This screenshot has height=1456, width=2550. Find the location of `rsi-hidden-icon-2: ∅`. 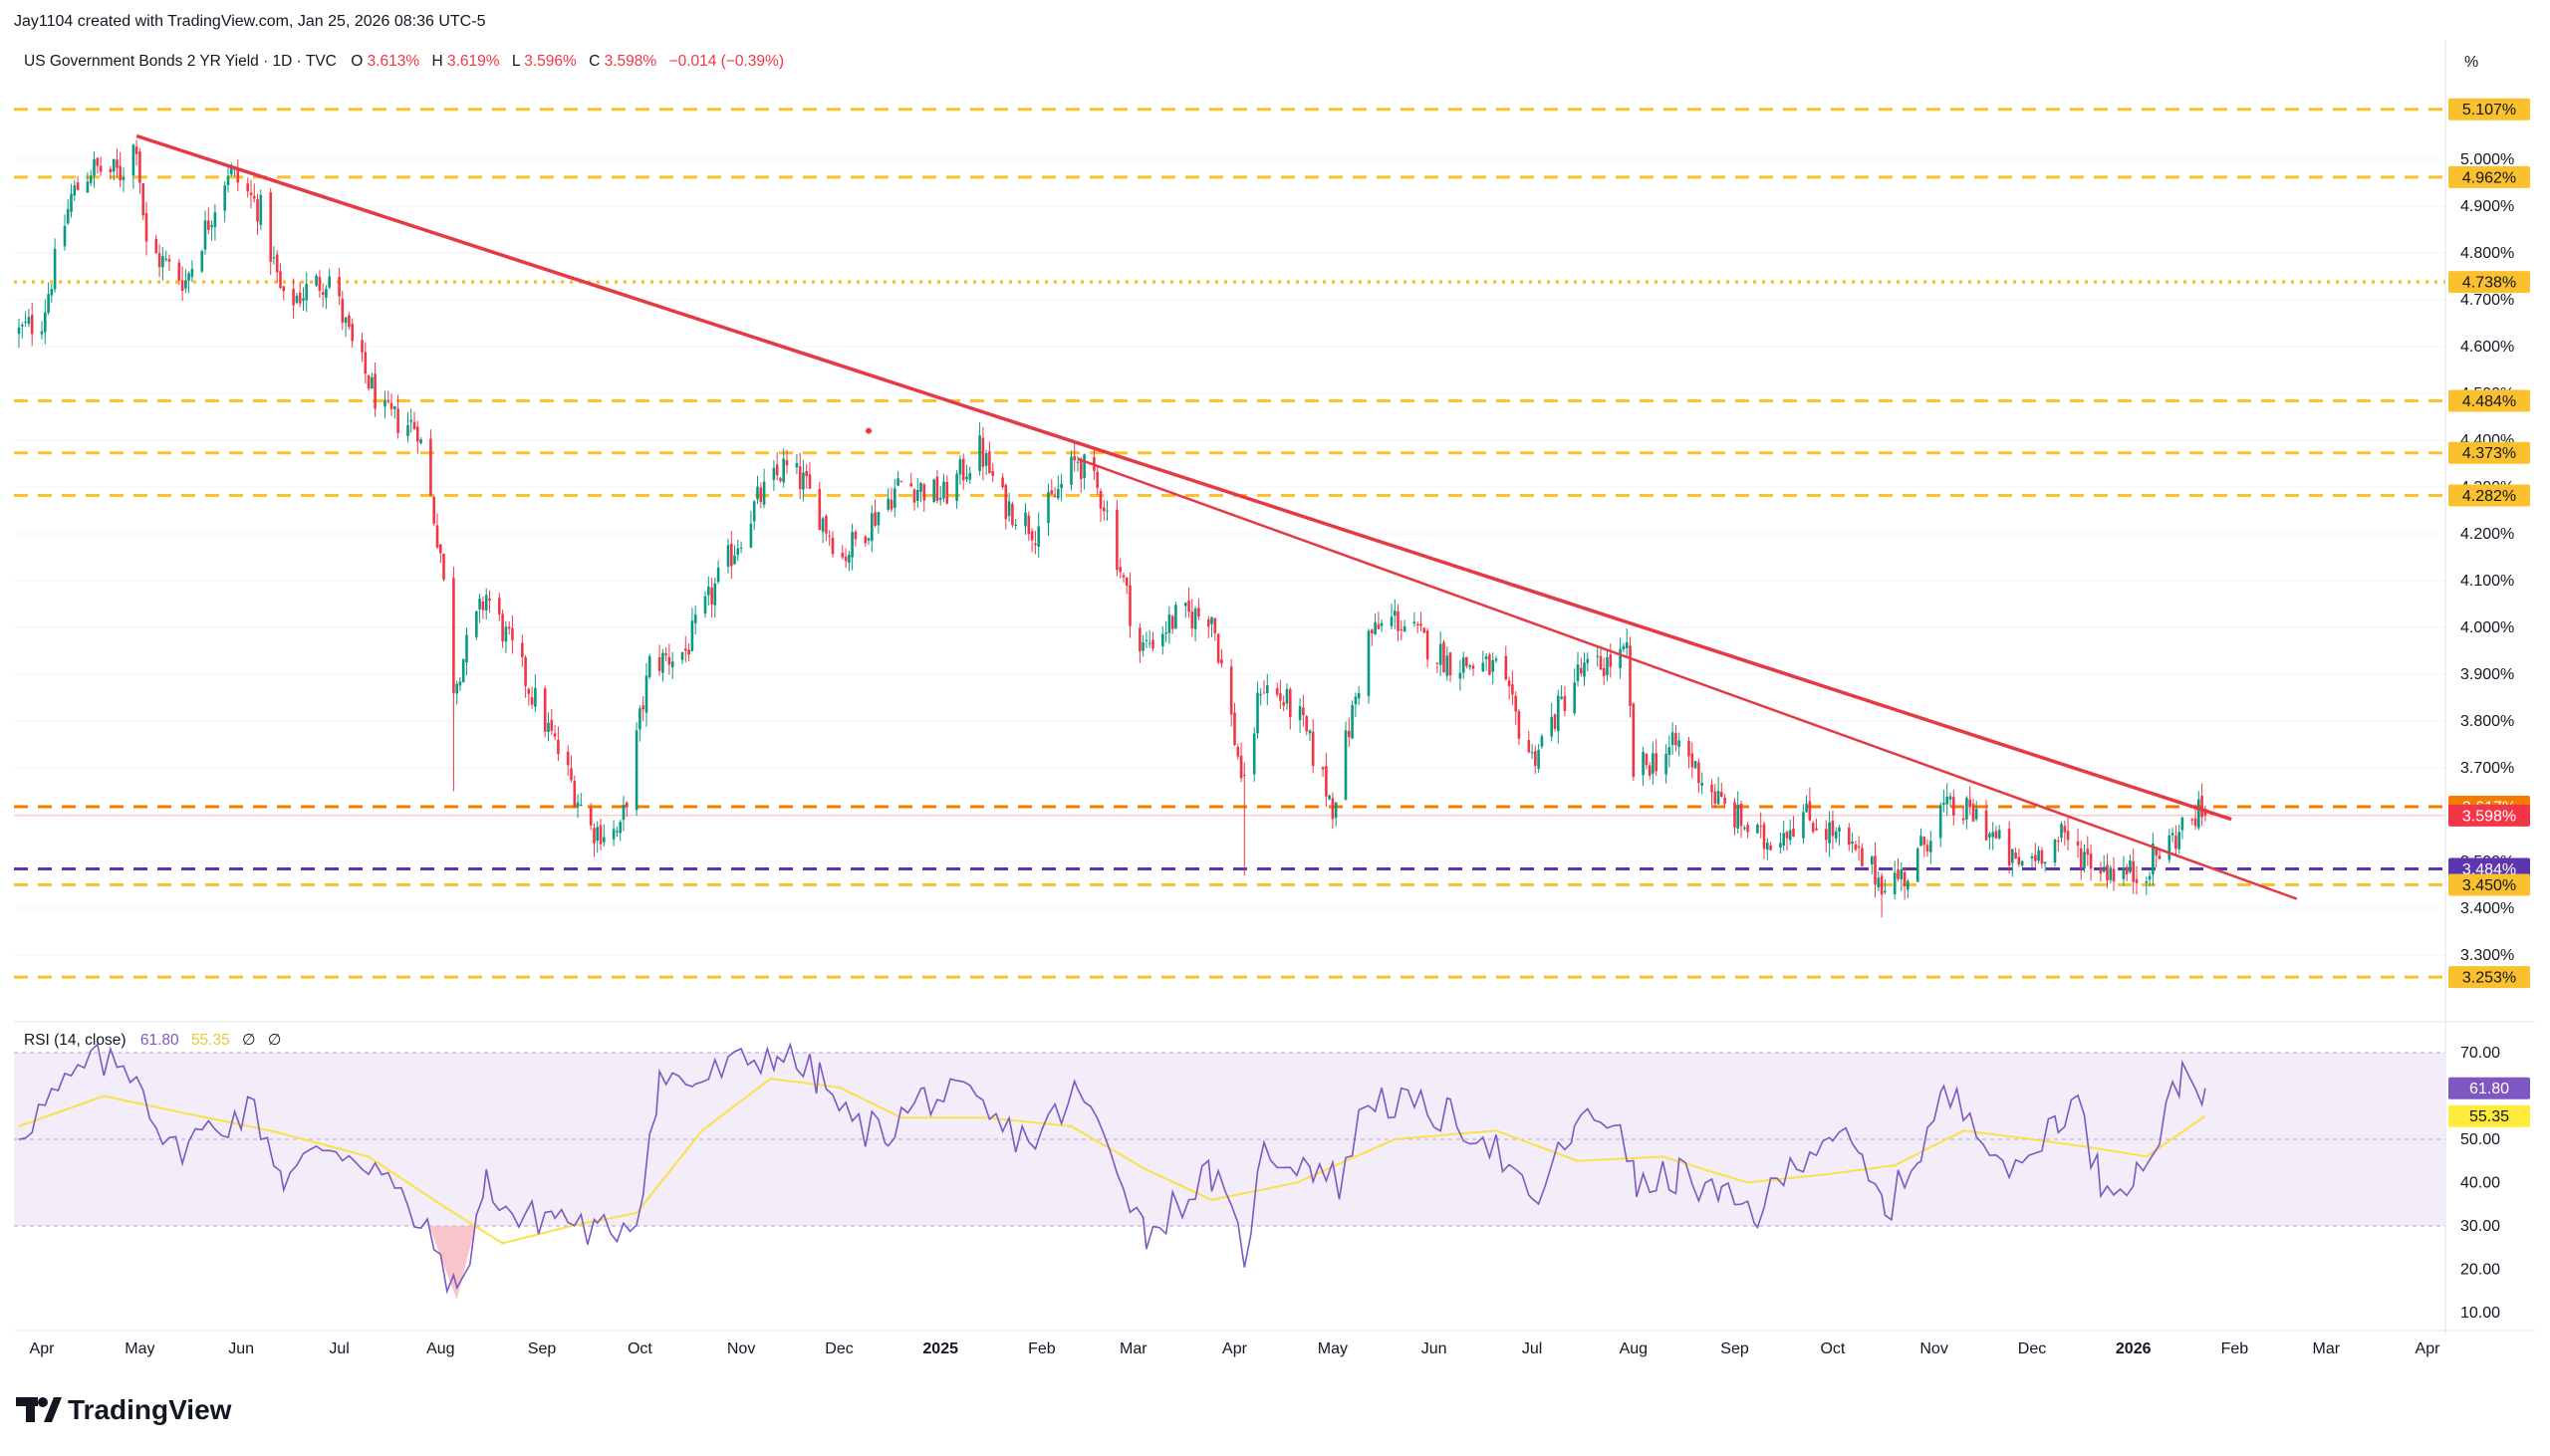

rsi-hidden-icon-2: ∅ is located at coordinates (275, 1040).